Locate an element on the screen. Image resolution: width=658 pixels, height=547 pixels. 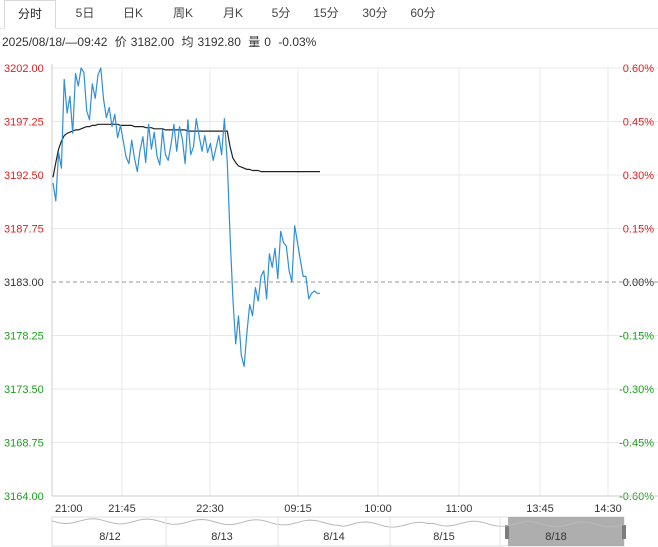
pct-tick-label: 0.15% is located at coordinates (638, 230).